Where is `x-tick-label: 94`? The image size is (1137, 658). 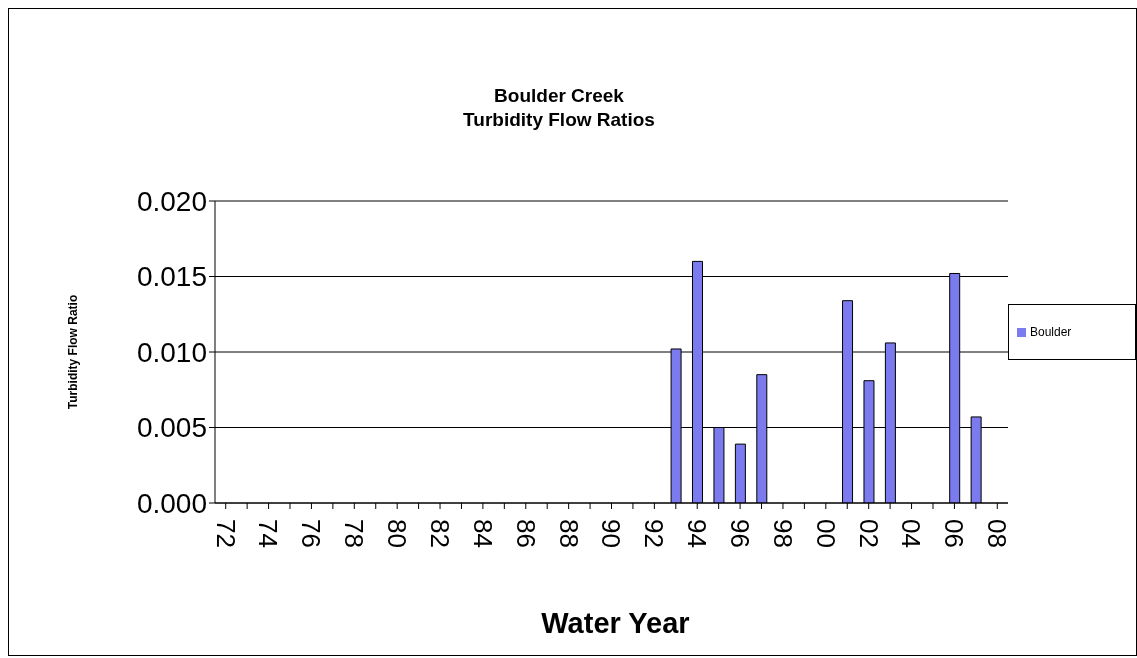 x-tick-label: 94 is located at coordinates (697, 533).